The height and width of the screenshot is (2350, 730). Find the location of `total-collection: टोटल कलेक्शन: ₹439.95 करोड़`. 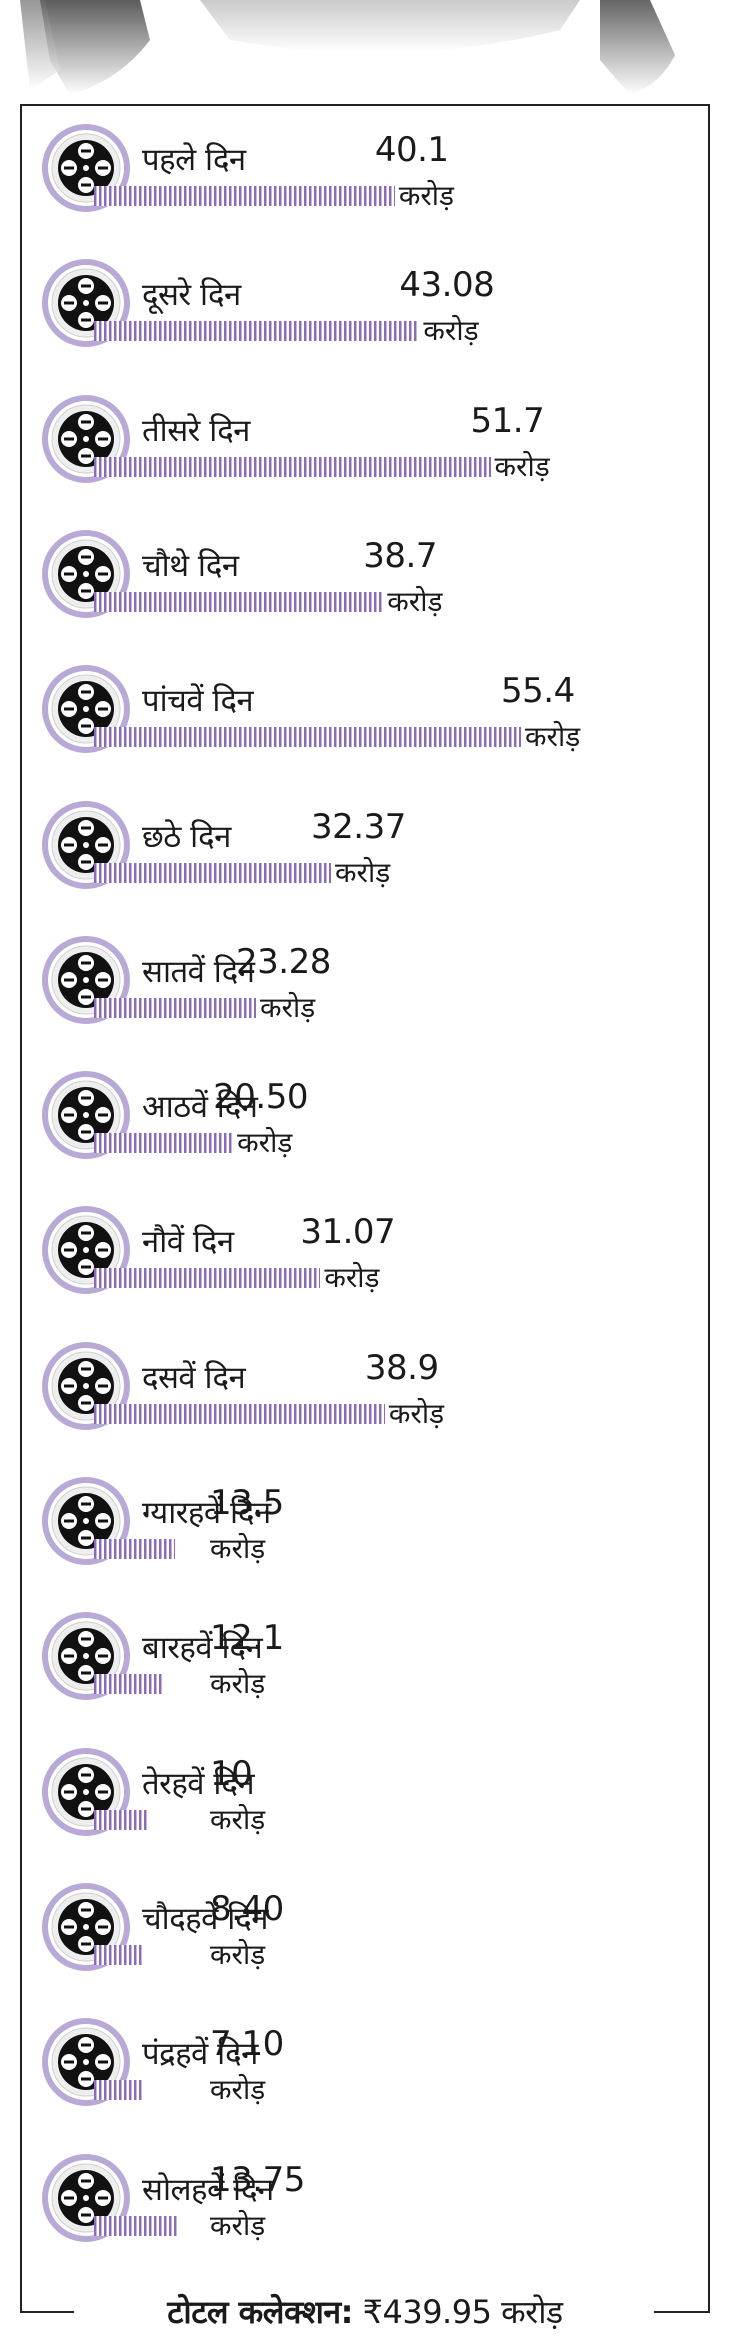

total-collection: टोटल कलेक्शन: ₹439.95 करोड़ is located at coordinates (365, 2311).